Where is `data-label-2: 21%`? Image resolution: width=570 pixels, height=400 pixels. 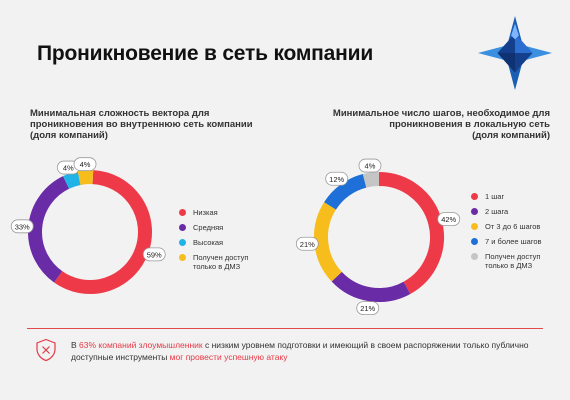 data-label-2: 21% is located at coordinates (368, 308).